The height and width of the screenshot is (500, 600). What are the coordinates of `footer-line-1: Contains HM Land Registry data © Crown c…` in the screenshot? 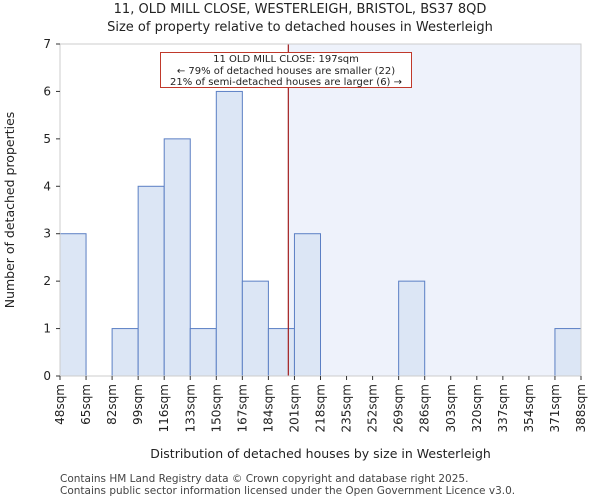 It's located at (264, 479).